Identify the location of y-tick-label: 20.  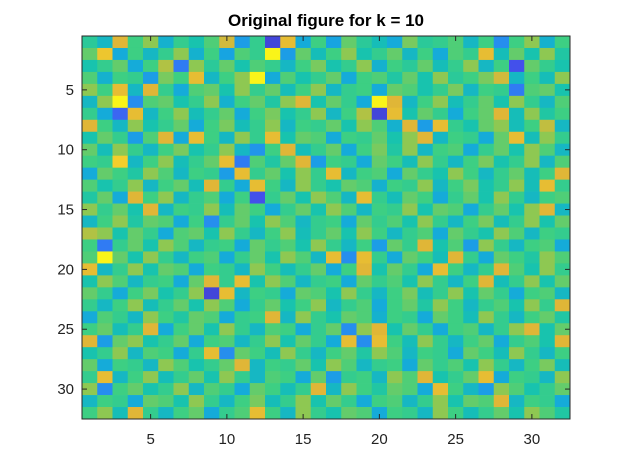
(65, 269).